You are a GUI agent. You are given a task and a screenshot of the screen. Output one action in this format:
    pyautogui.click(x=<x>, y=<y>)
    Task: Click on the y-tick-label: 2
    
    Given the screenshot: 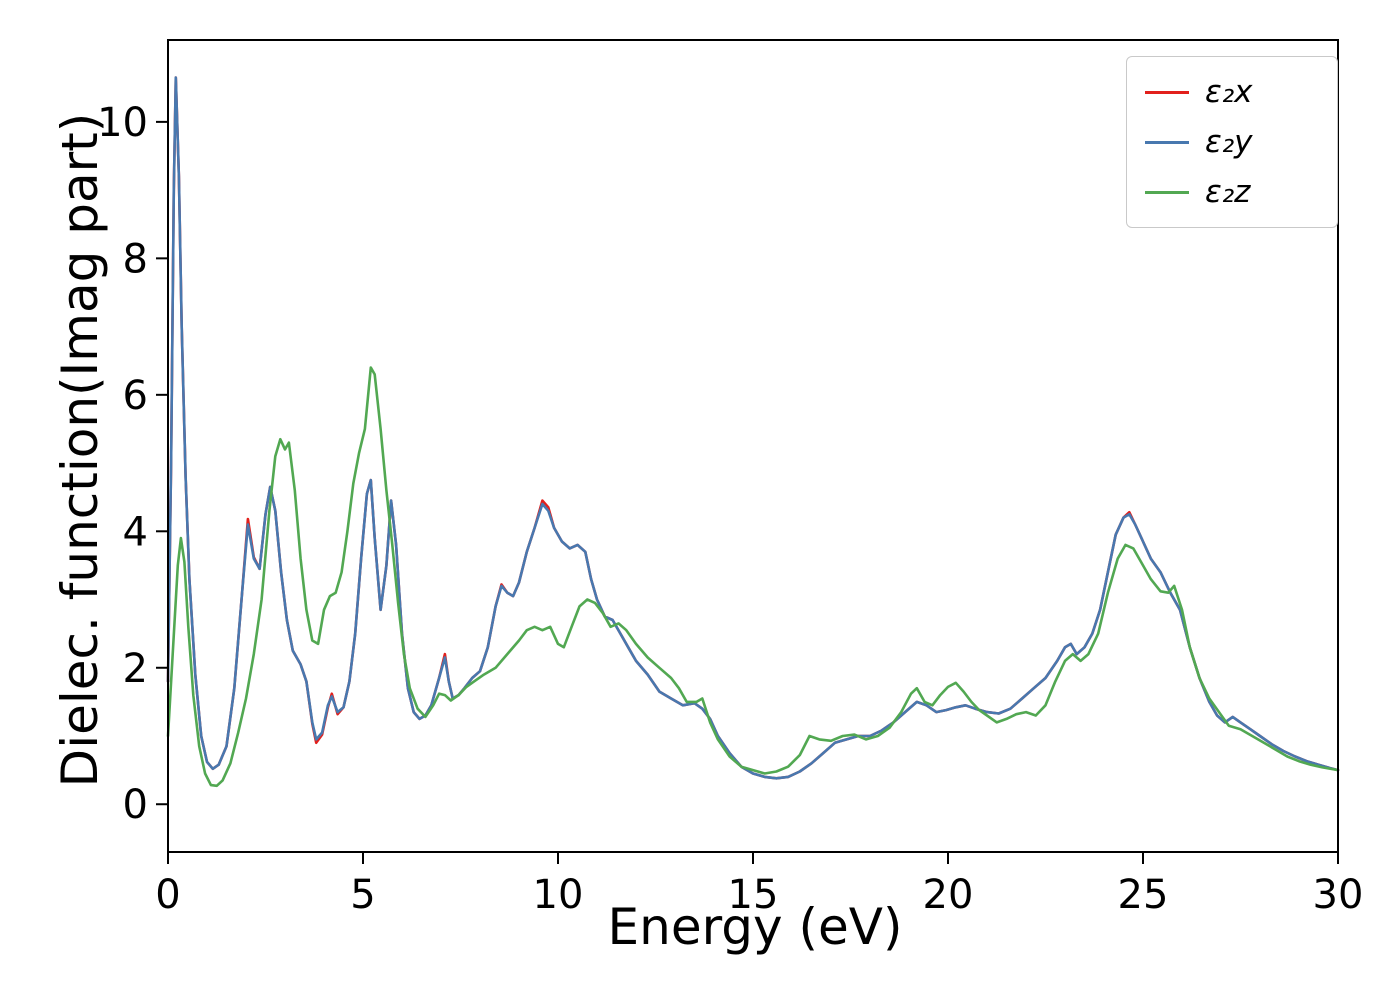 What is the action you would take?
    pyautogui.click(x=135, y=669)
    